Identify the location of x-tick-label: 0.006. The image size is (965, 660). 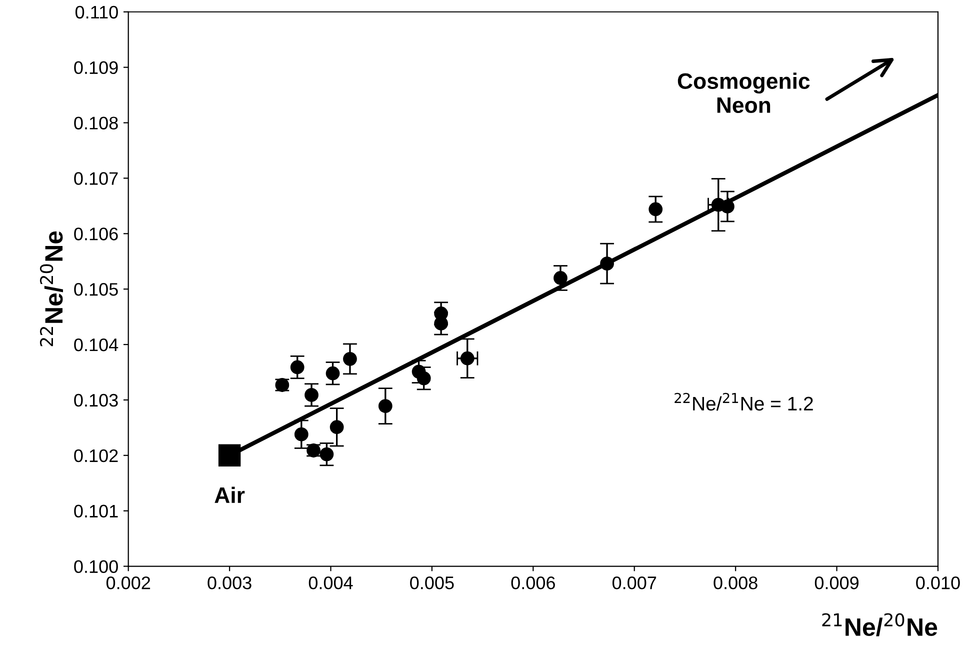
(533, 583).